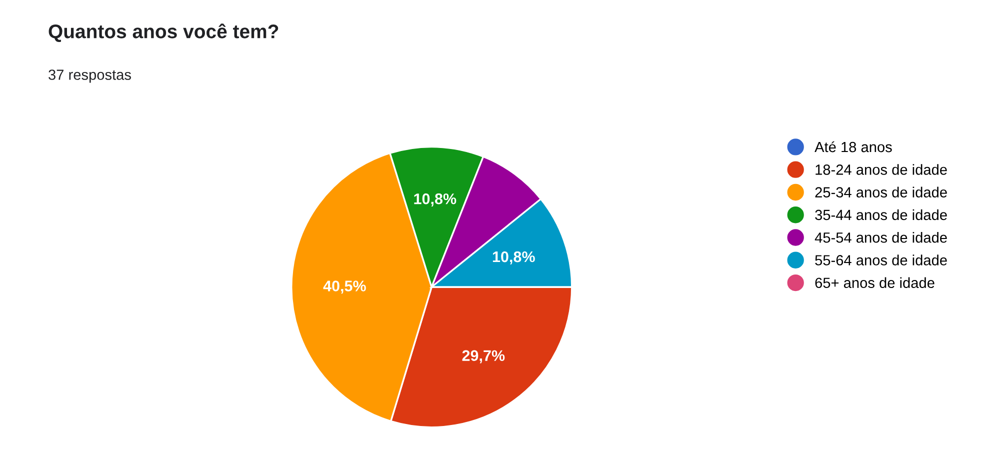 The width and height of the screenshot is (990, 476). I want to click on legend-label: 18-24 anos de idade, so click(881, 169).